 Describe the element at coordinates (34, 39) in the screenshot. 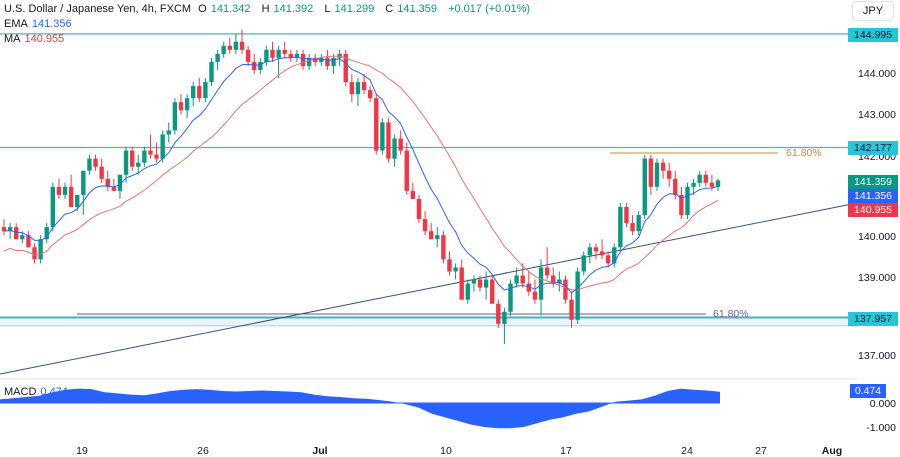

I see `ma-legend: MA 140.955` at that location.